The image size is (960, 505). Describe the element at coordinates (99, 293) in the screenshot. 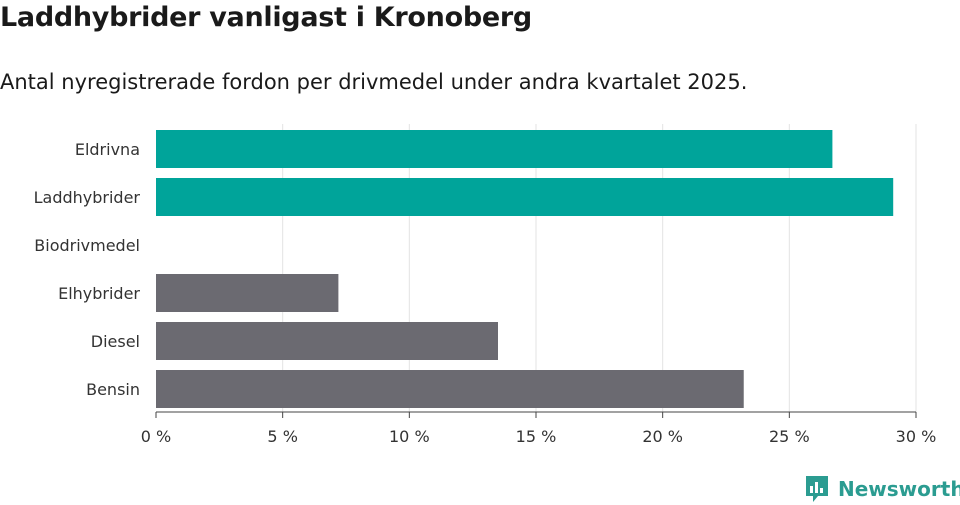

I see `category-label: Elhybrider` at that location.